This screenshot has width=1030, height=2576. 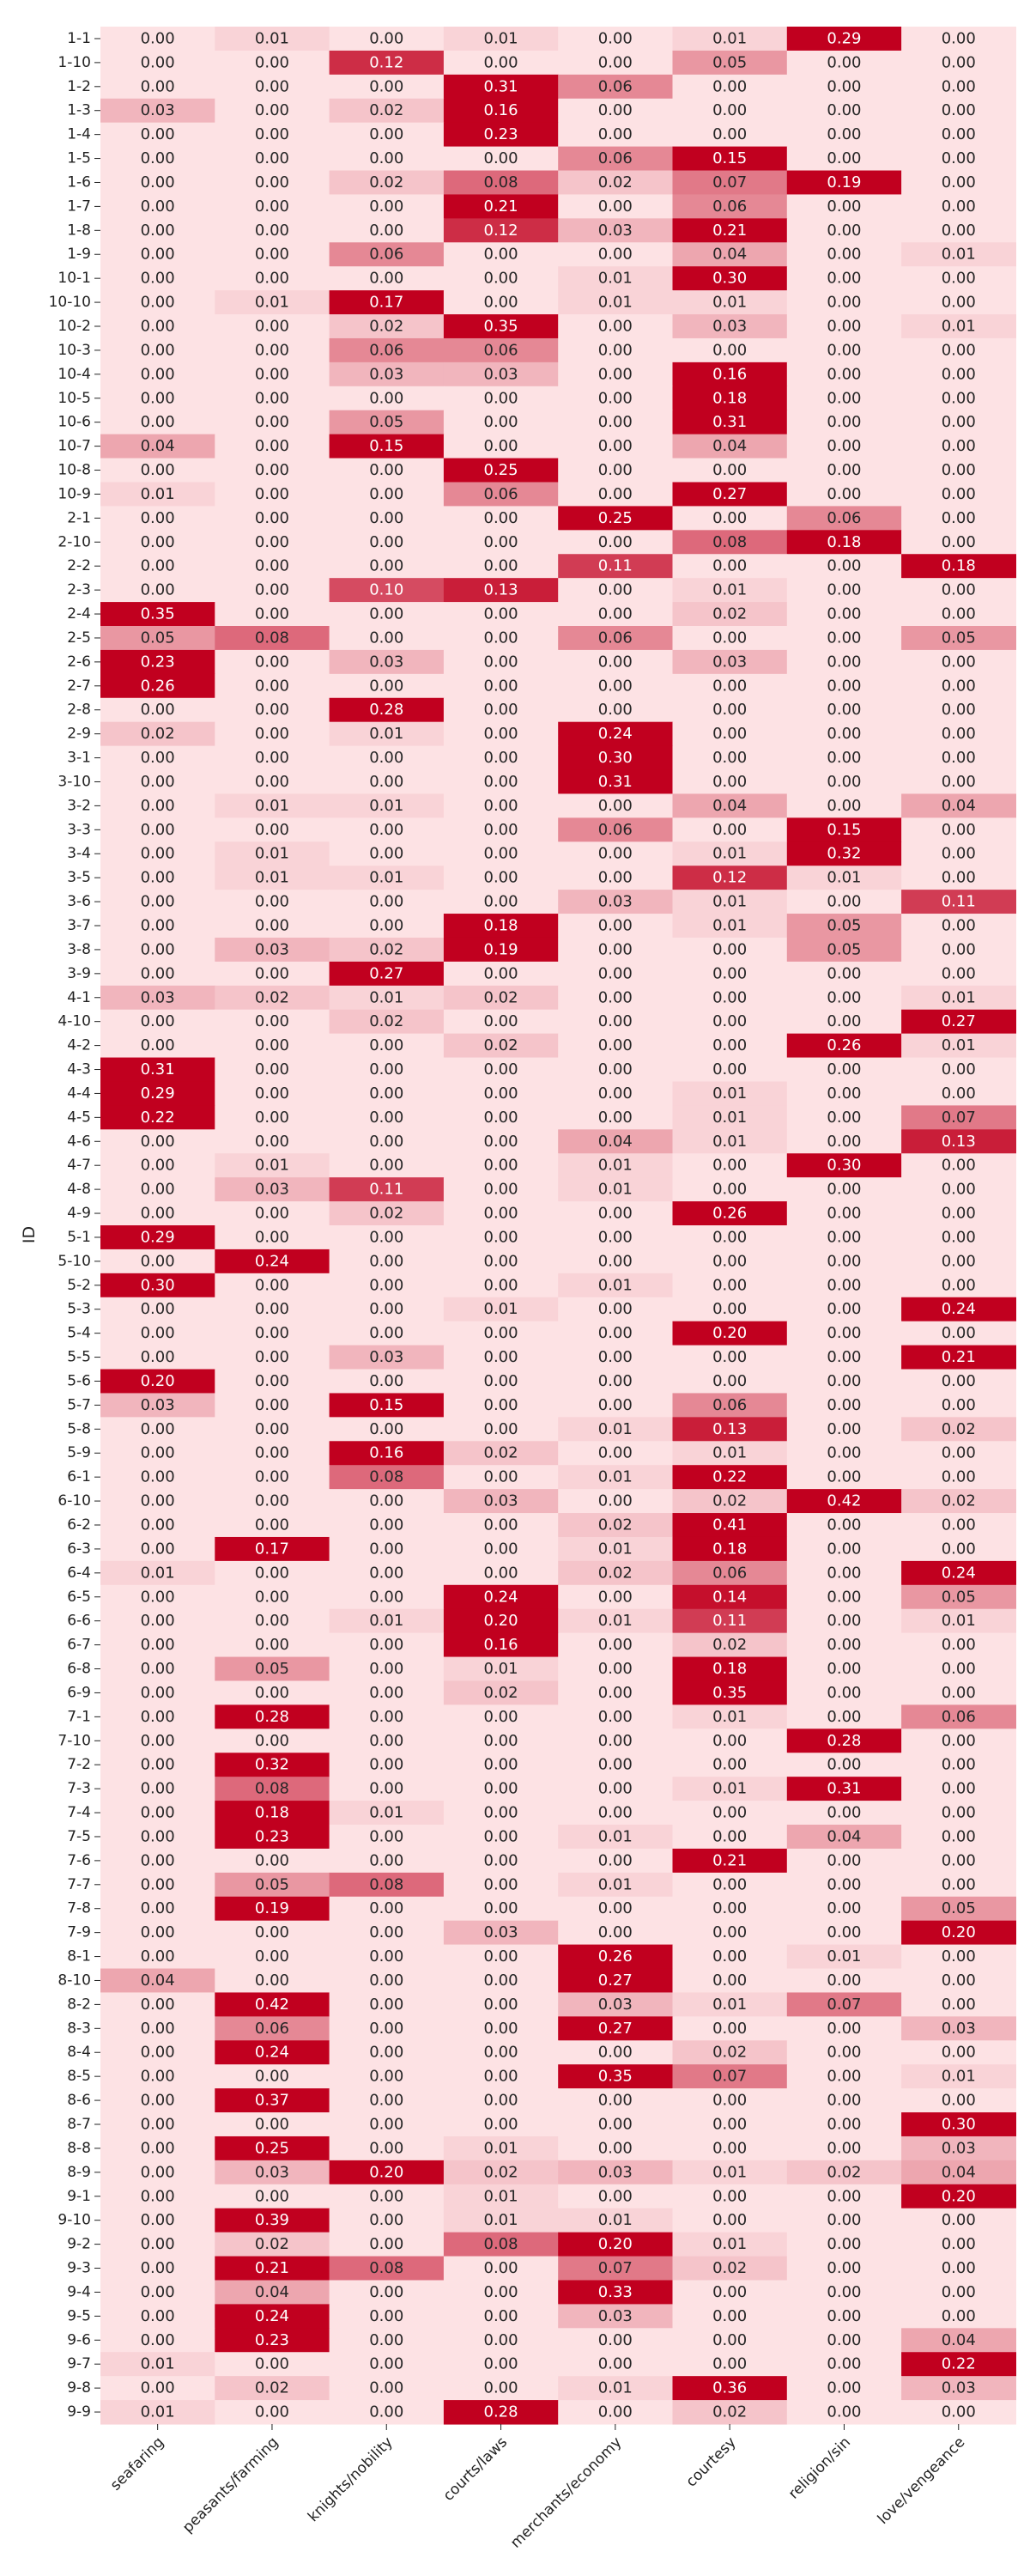 What do you see at coordinates (79, 1093) in the screenshot?
I see `y-tick-label: 4-4` at bounding box center [79, 1093].